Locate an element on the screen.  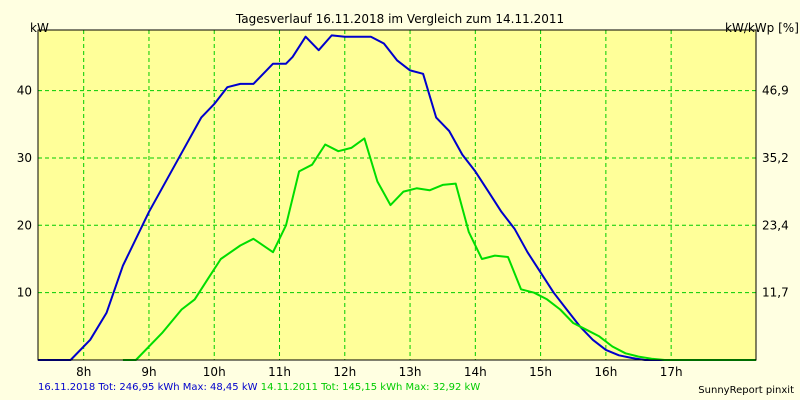
x-tick-label: 15h is located at coordinates (540, 372).